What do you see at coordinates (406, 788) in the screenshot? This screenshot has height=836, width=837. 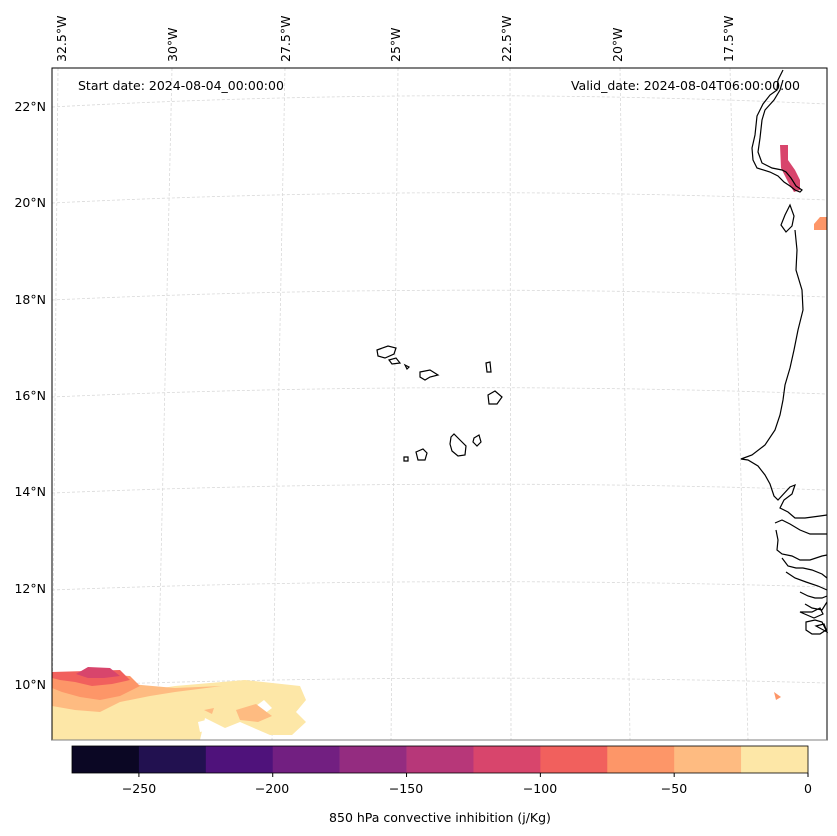 I see `colorbar-tick-label: −150` at bounding box center [406, 788].